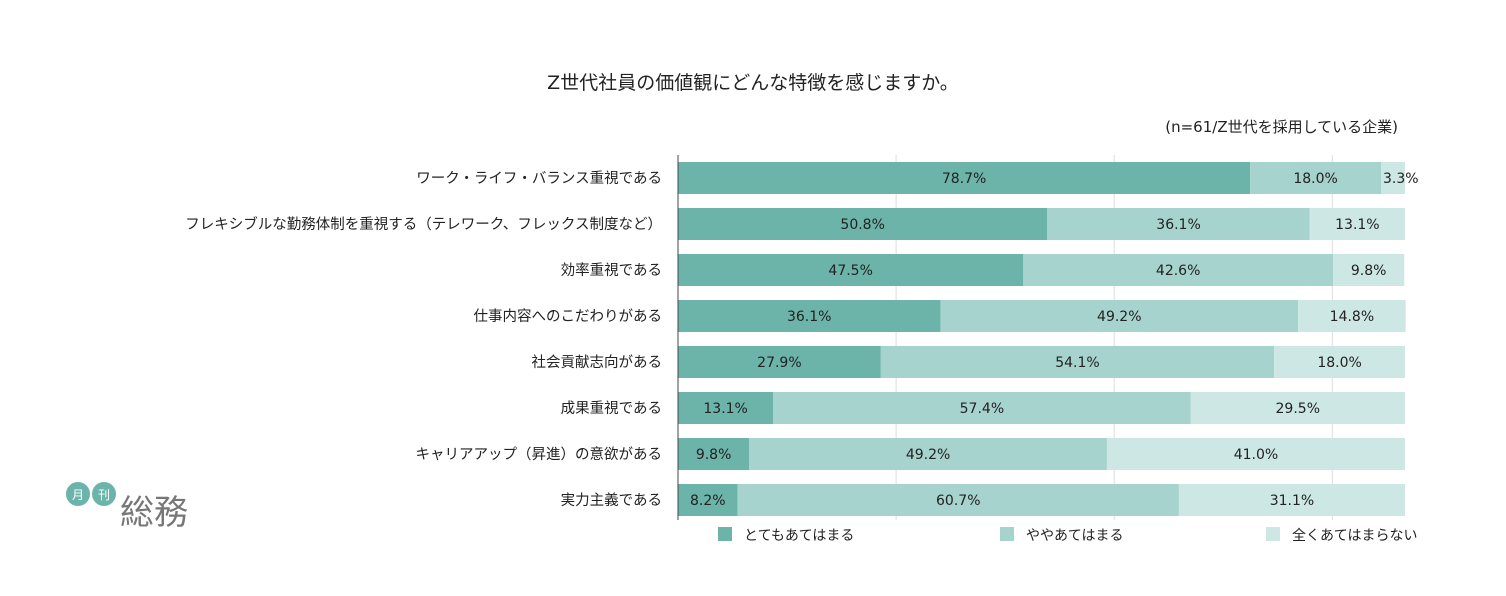 The width and height of the screenshot is (1506, 596). Describe the element at coordinates (104, 495) in the screenshot. I see `svg-text: 刊` at that location.